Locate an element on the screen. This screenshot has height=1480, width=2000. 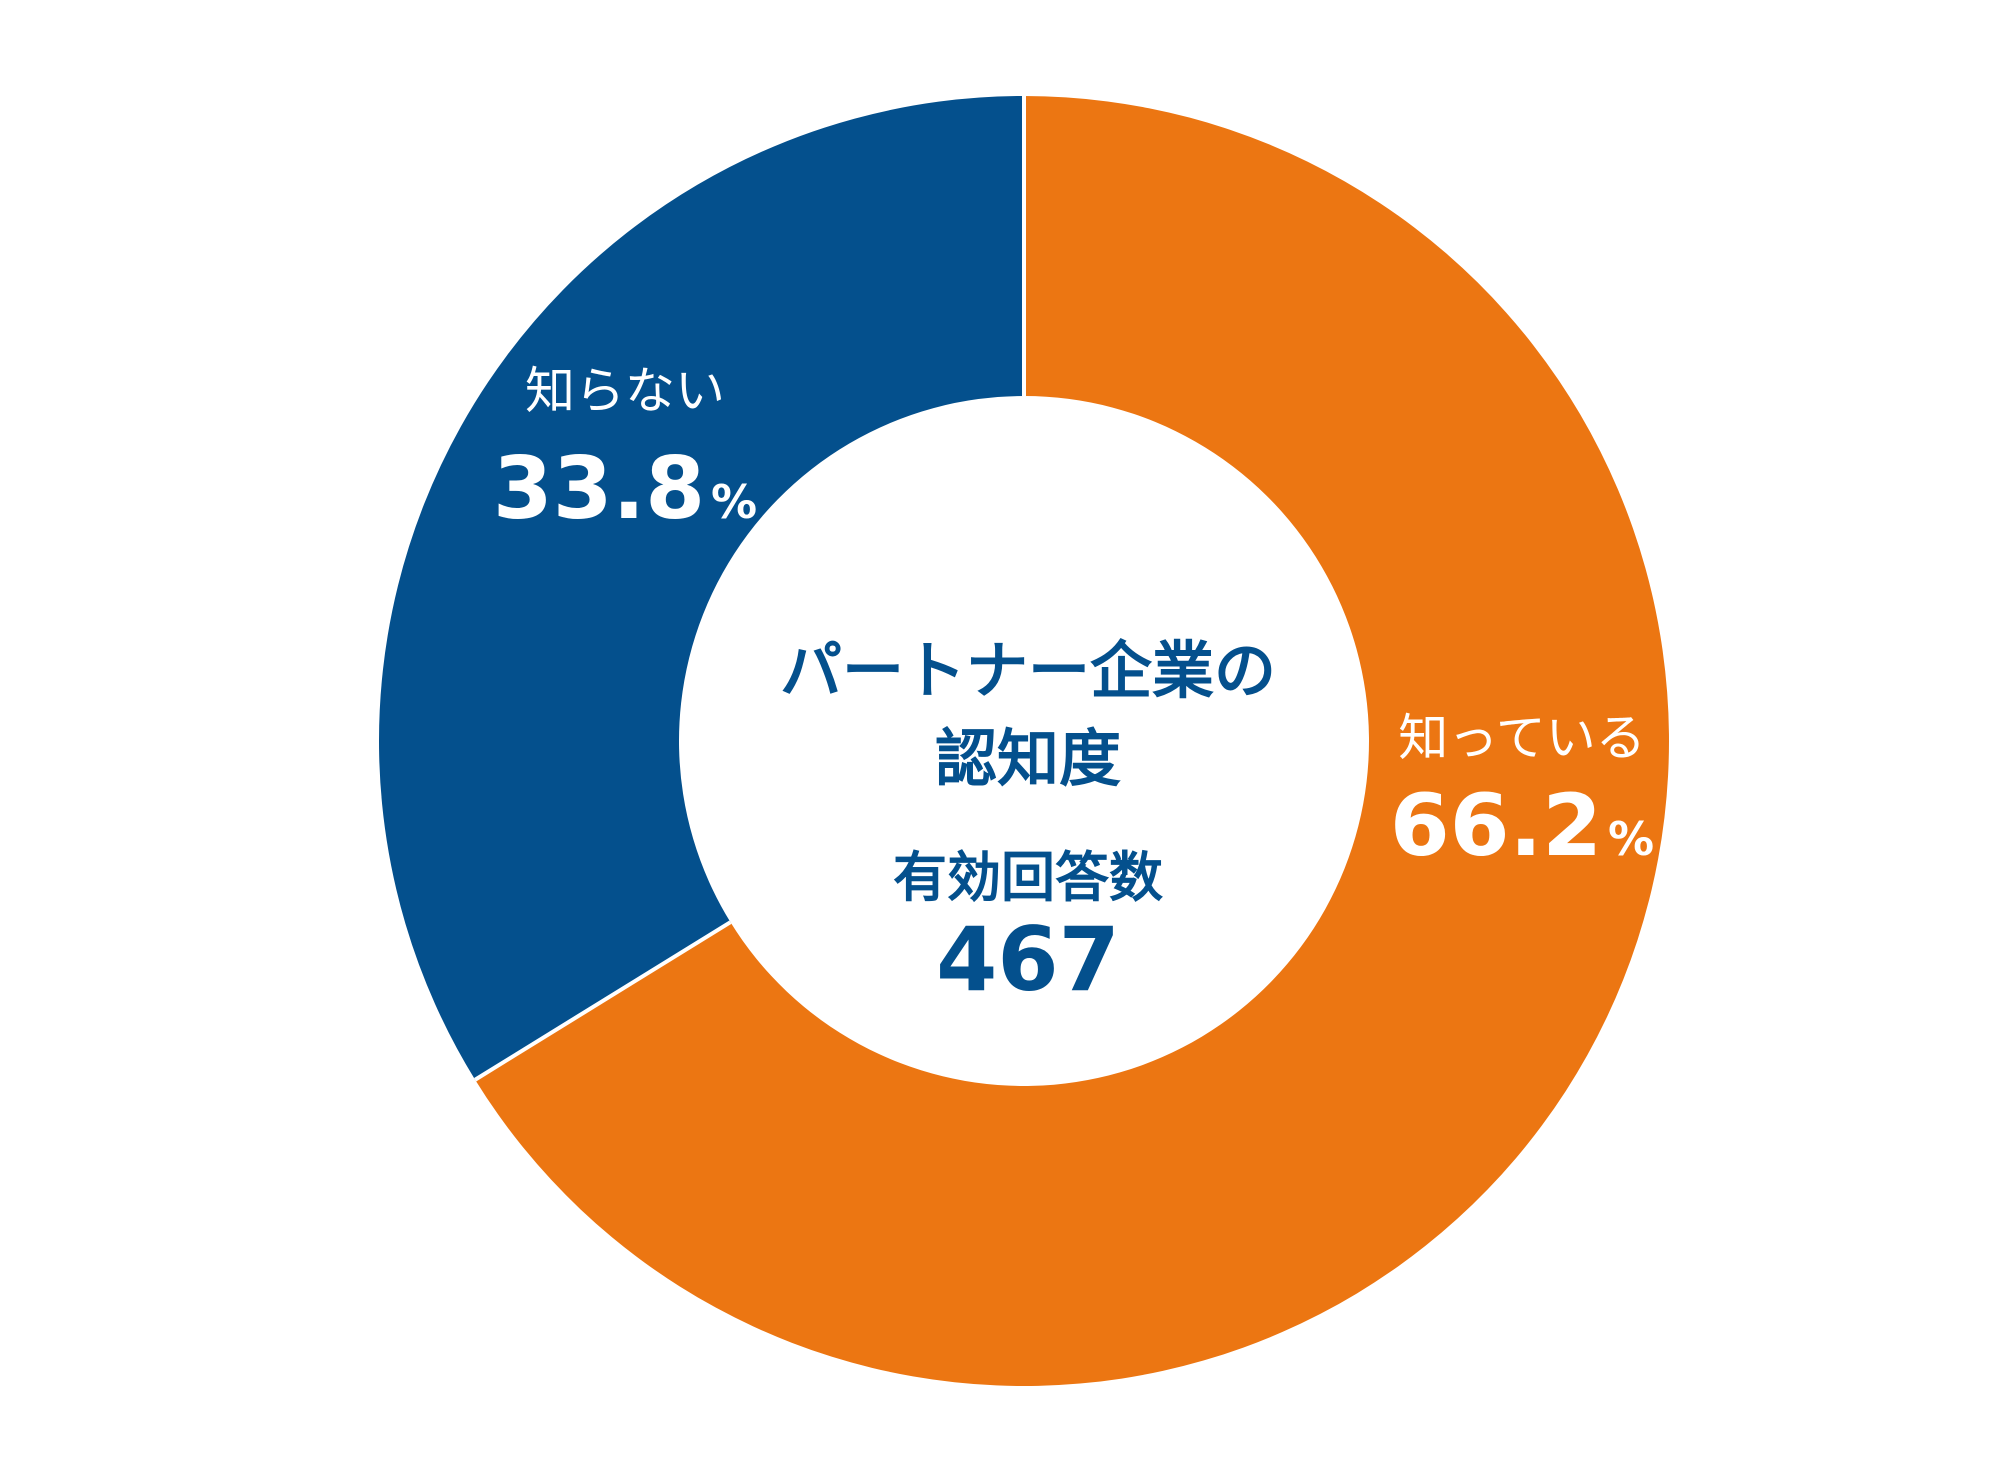
slice-label-unknown-value-line: 33.8% is located at coordinates (625, 489).